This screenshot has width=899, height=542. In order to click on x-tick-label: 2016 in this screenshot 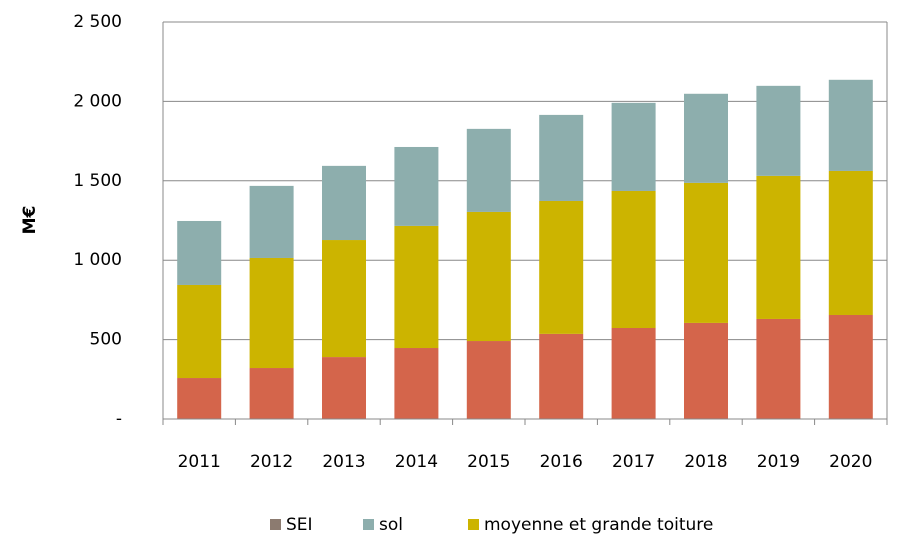, I will do `click(561, 462)`.